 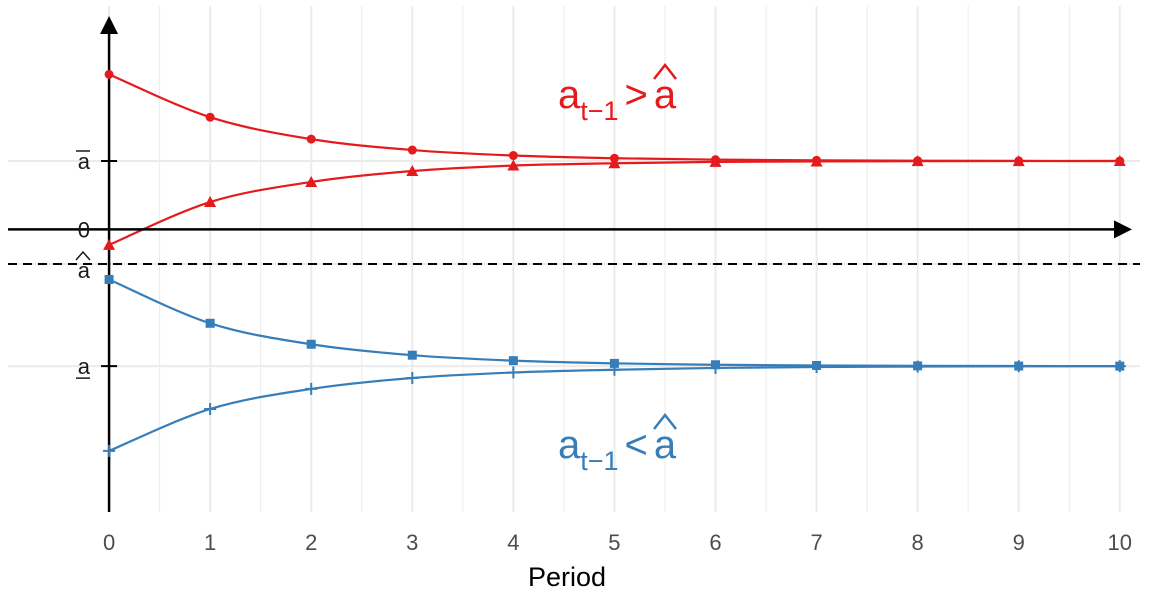 What do you see at coordinates (109, 542) in the screenshot?
I see `x-tick-label: 0` at bounding box center [109, 542].